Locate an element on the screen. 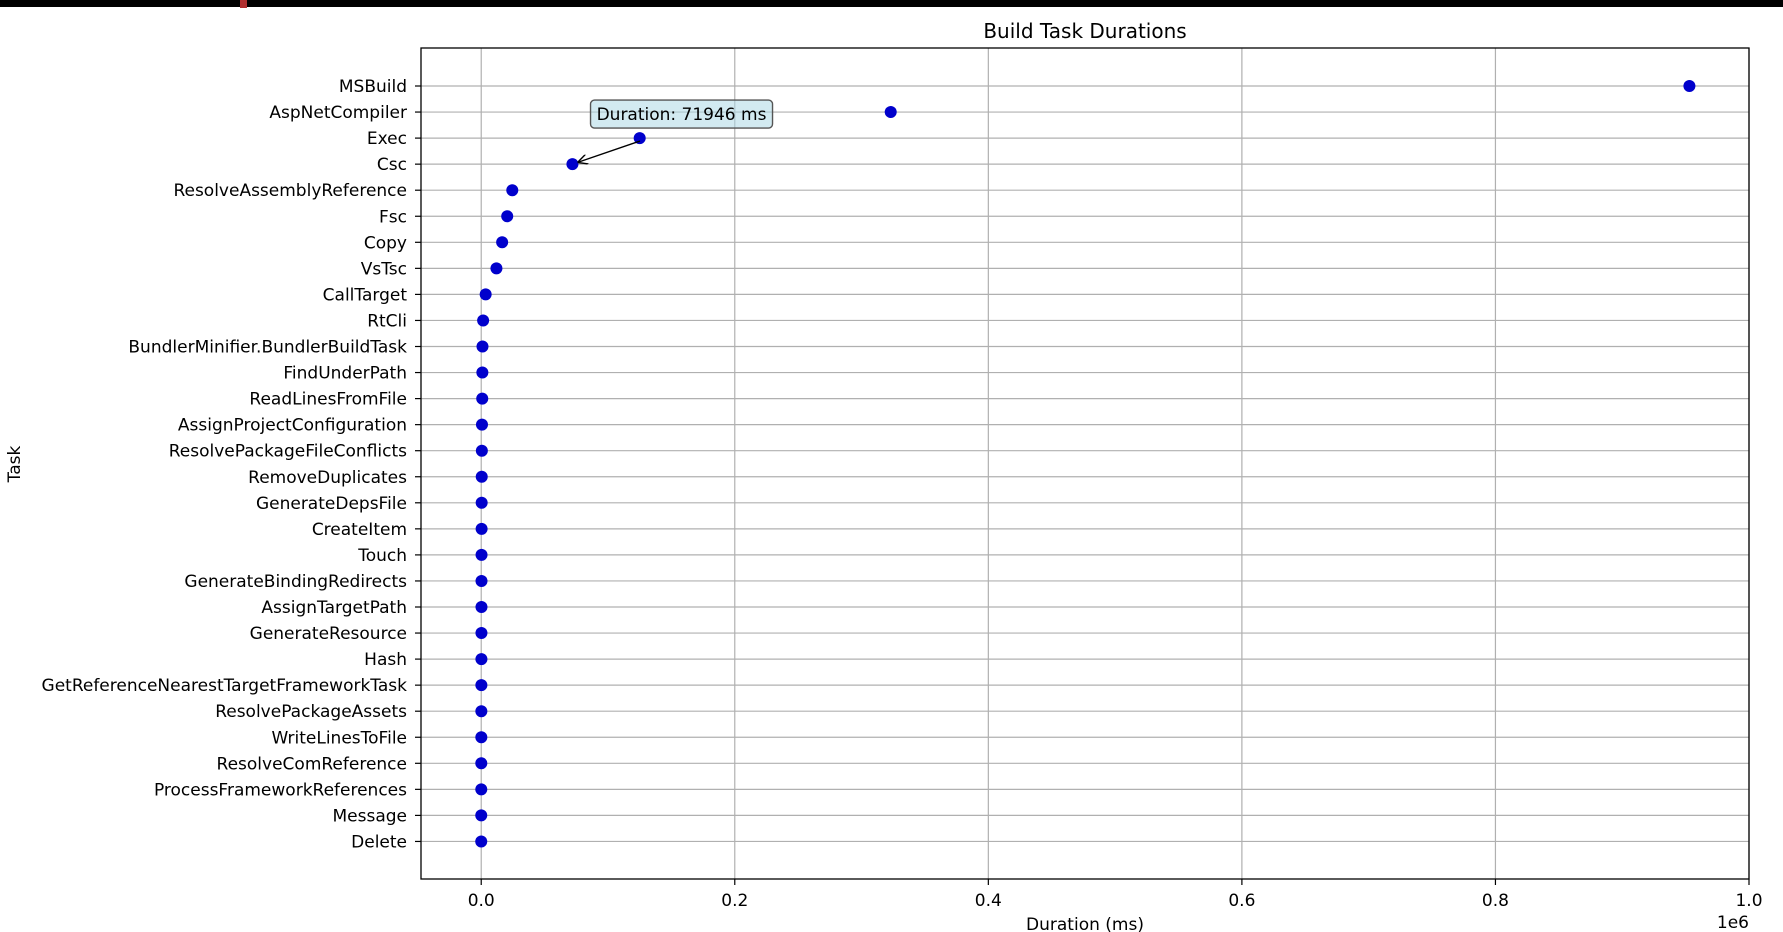 The height and width of the screenshot is (932, 1783). x-axis-ticks: 0.0 0.2 0.4 0.6 0.8 1.0 is located at coordinates (1115, 895).